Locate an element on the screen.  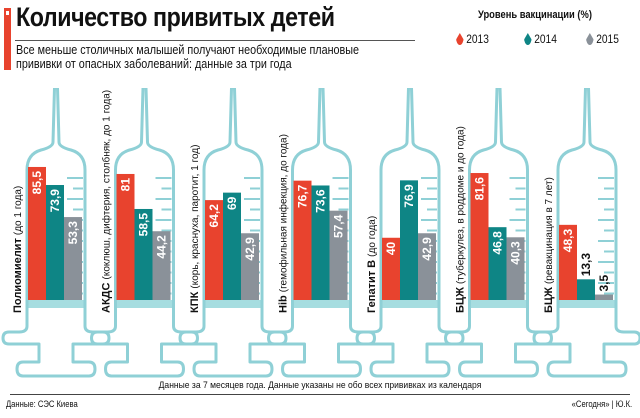
legend-item-2015: 2015 is located at coordinates (602, 39).